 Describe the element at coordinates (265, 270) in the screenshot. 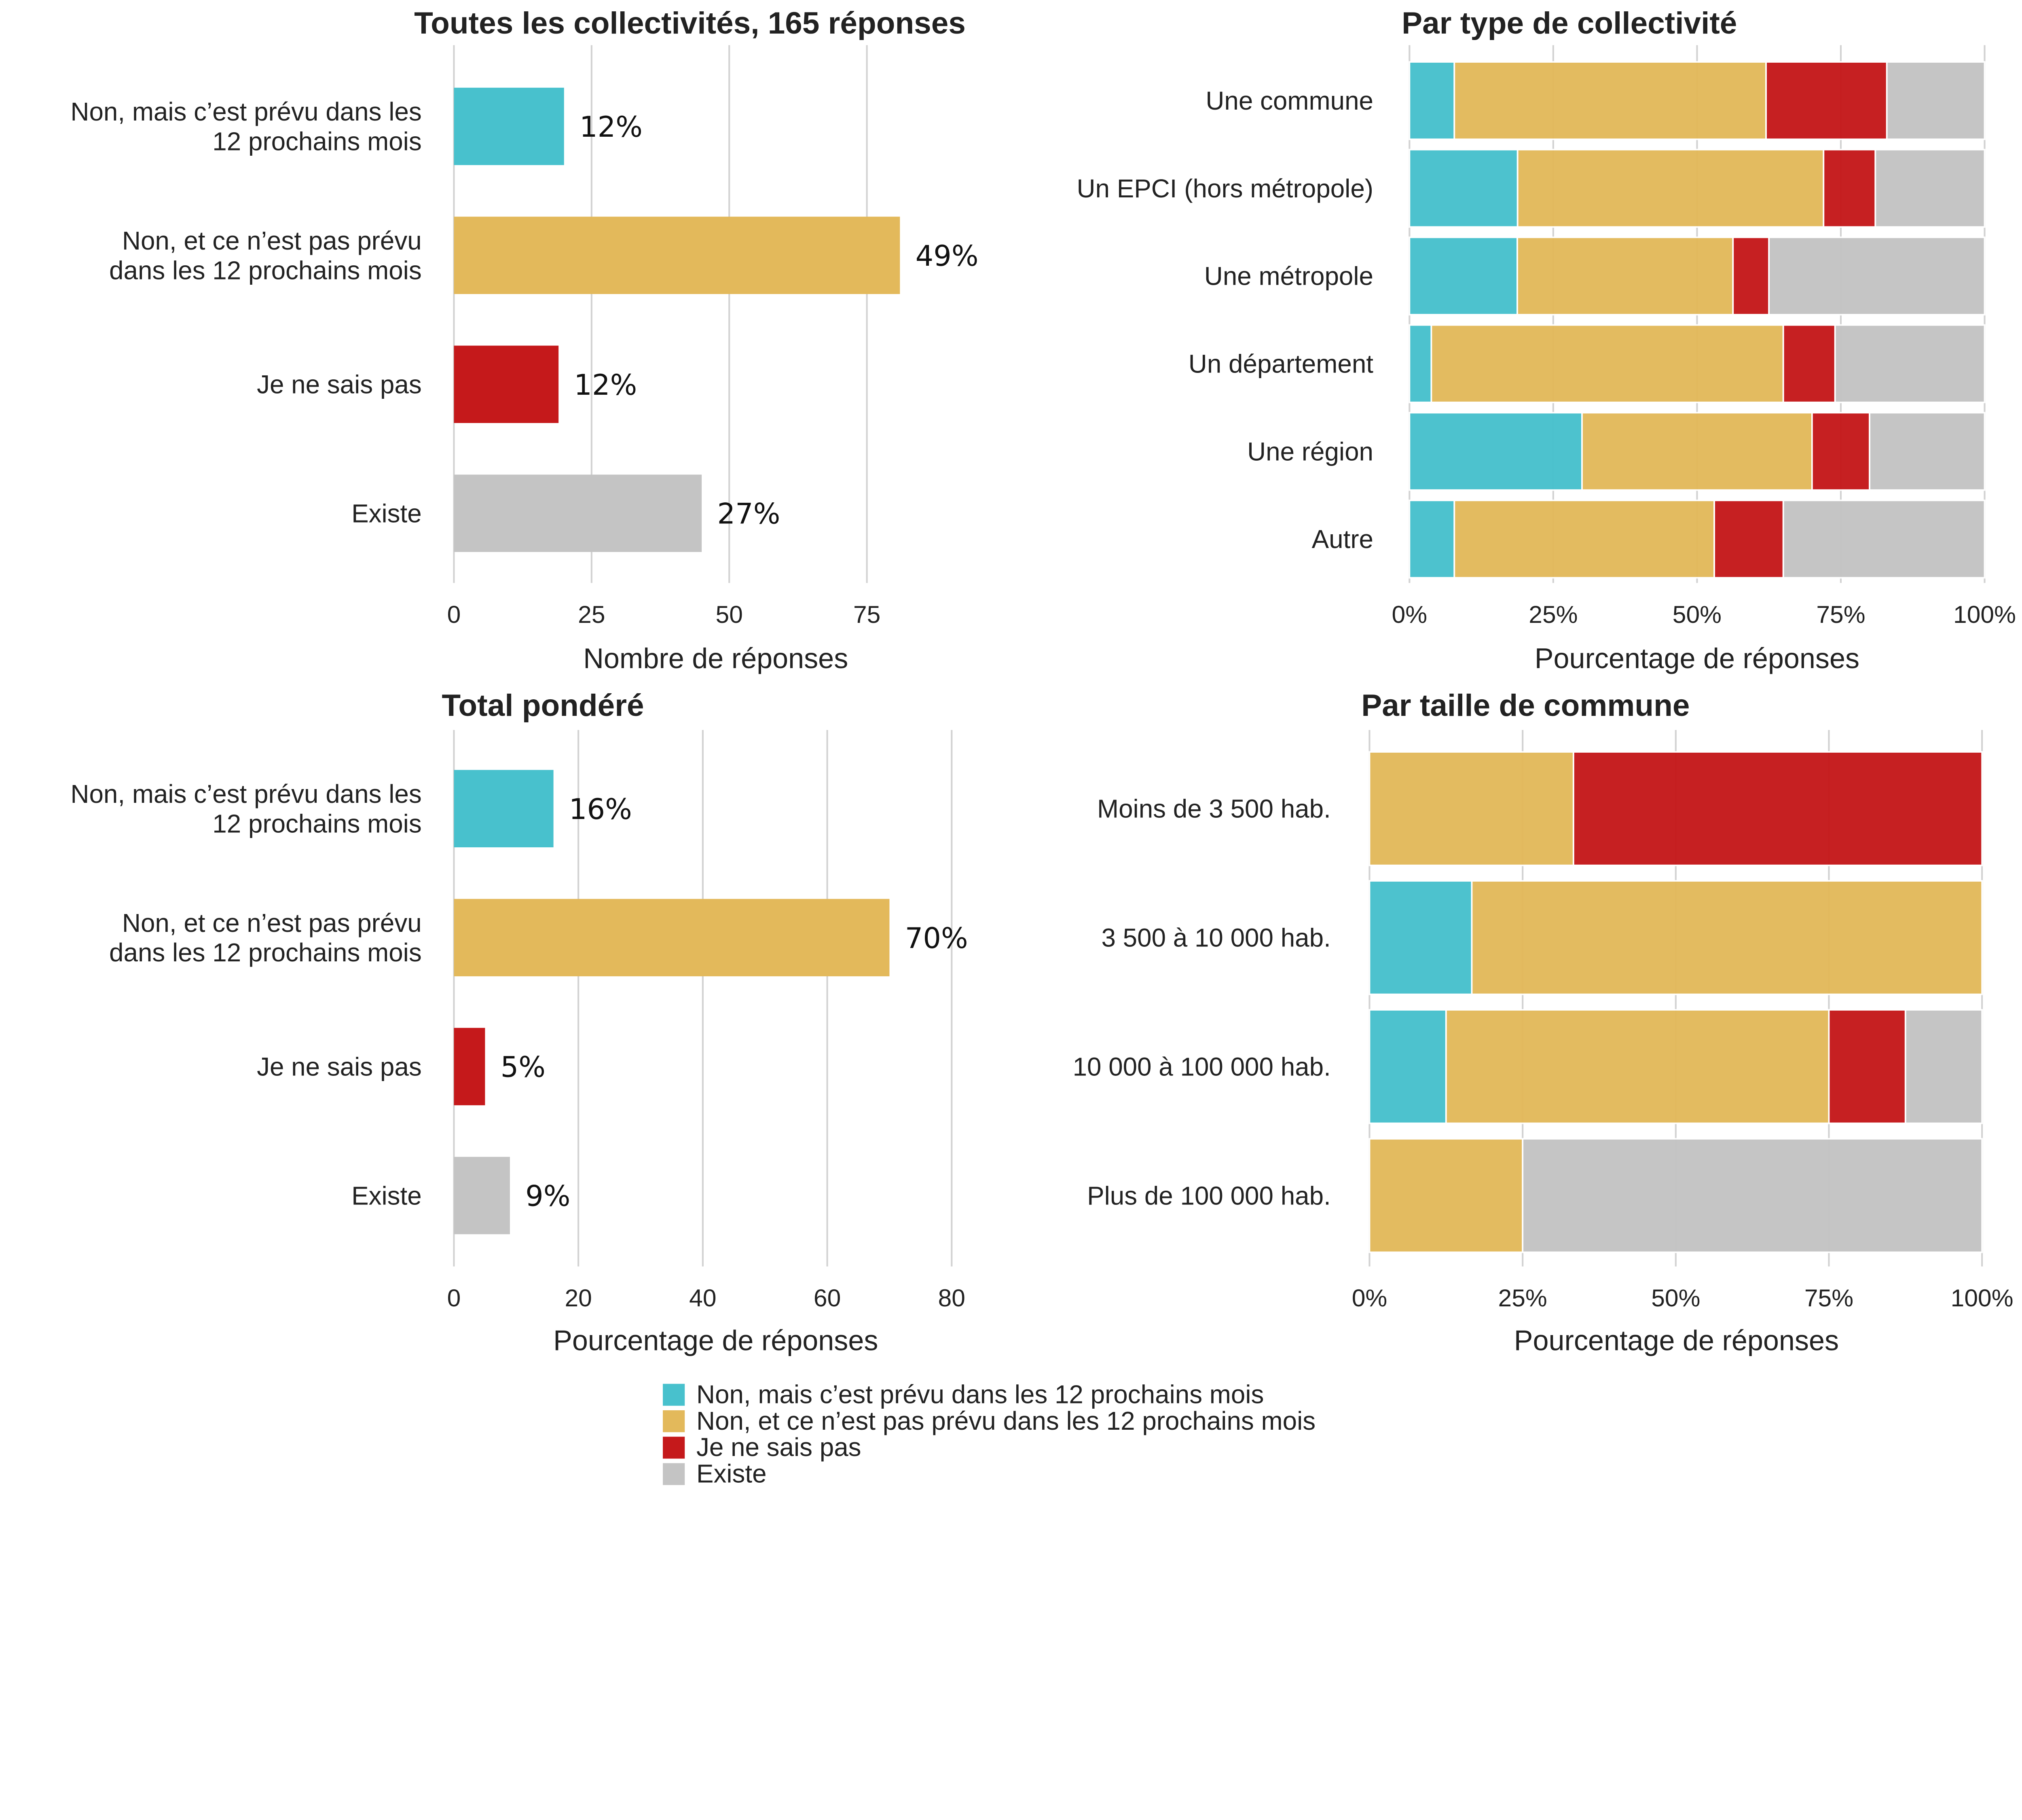

I see `category-label-line: dans les 12 prochains mois` at that location.